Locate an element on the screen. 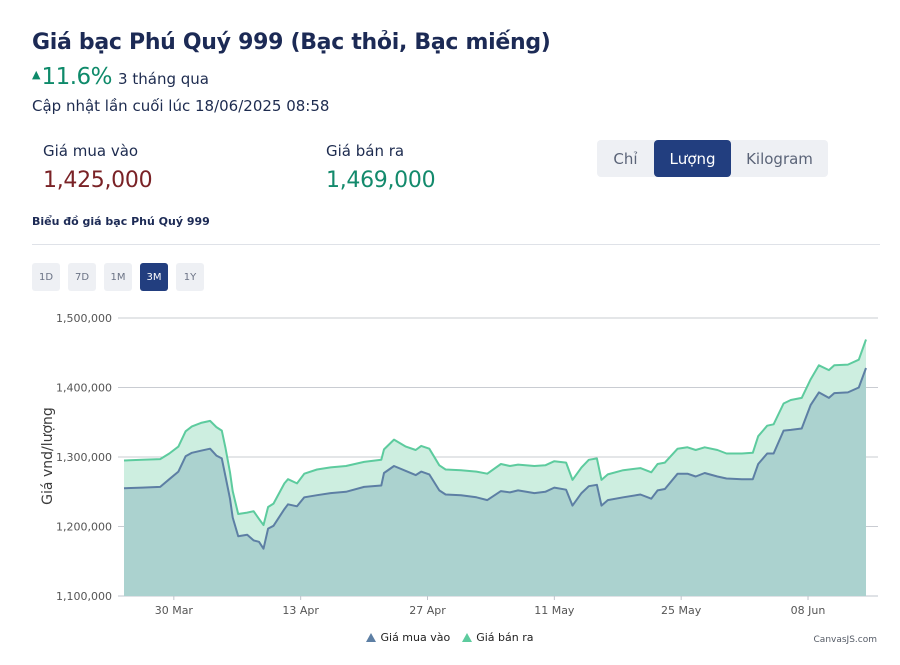 The width and height of the screenshot is (900, 665). last-updated: Cập nhật lần cuối lúc 18/06/2025 08:58 is located at coordinates (181, 106).